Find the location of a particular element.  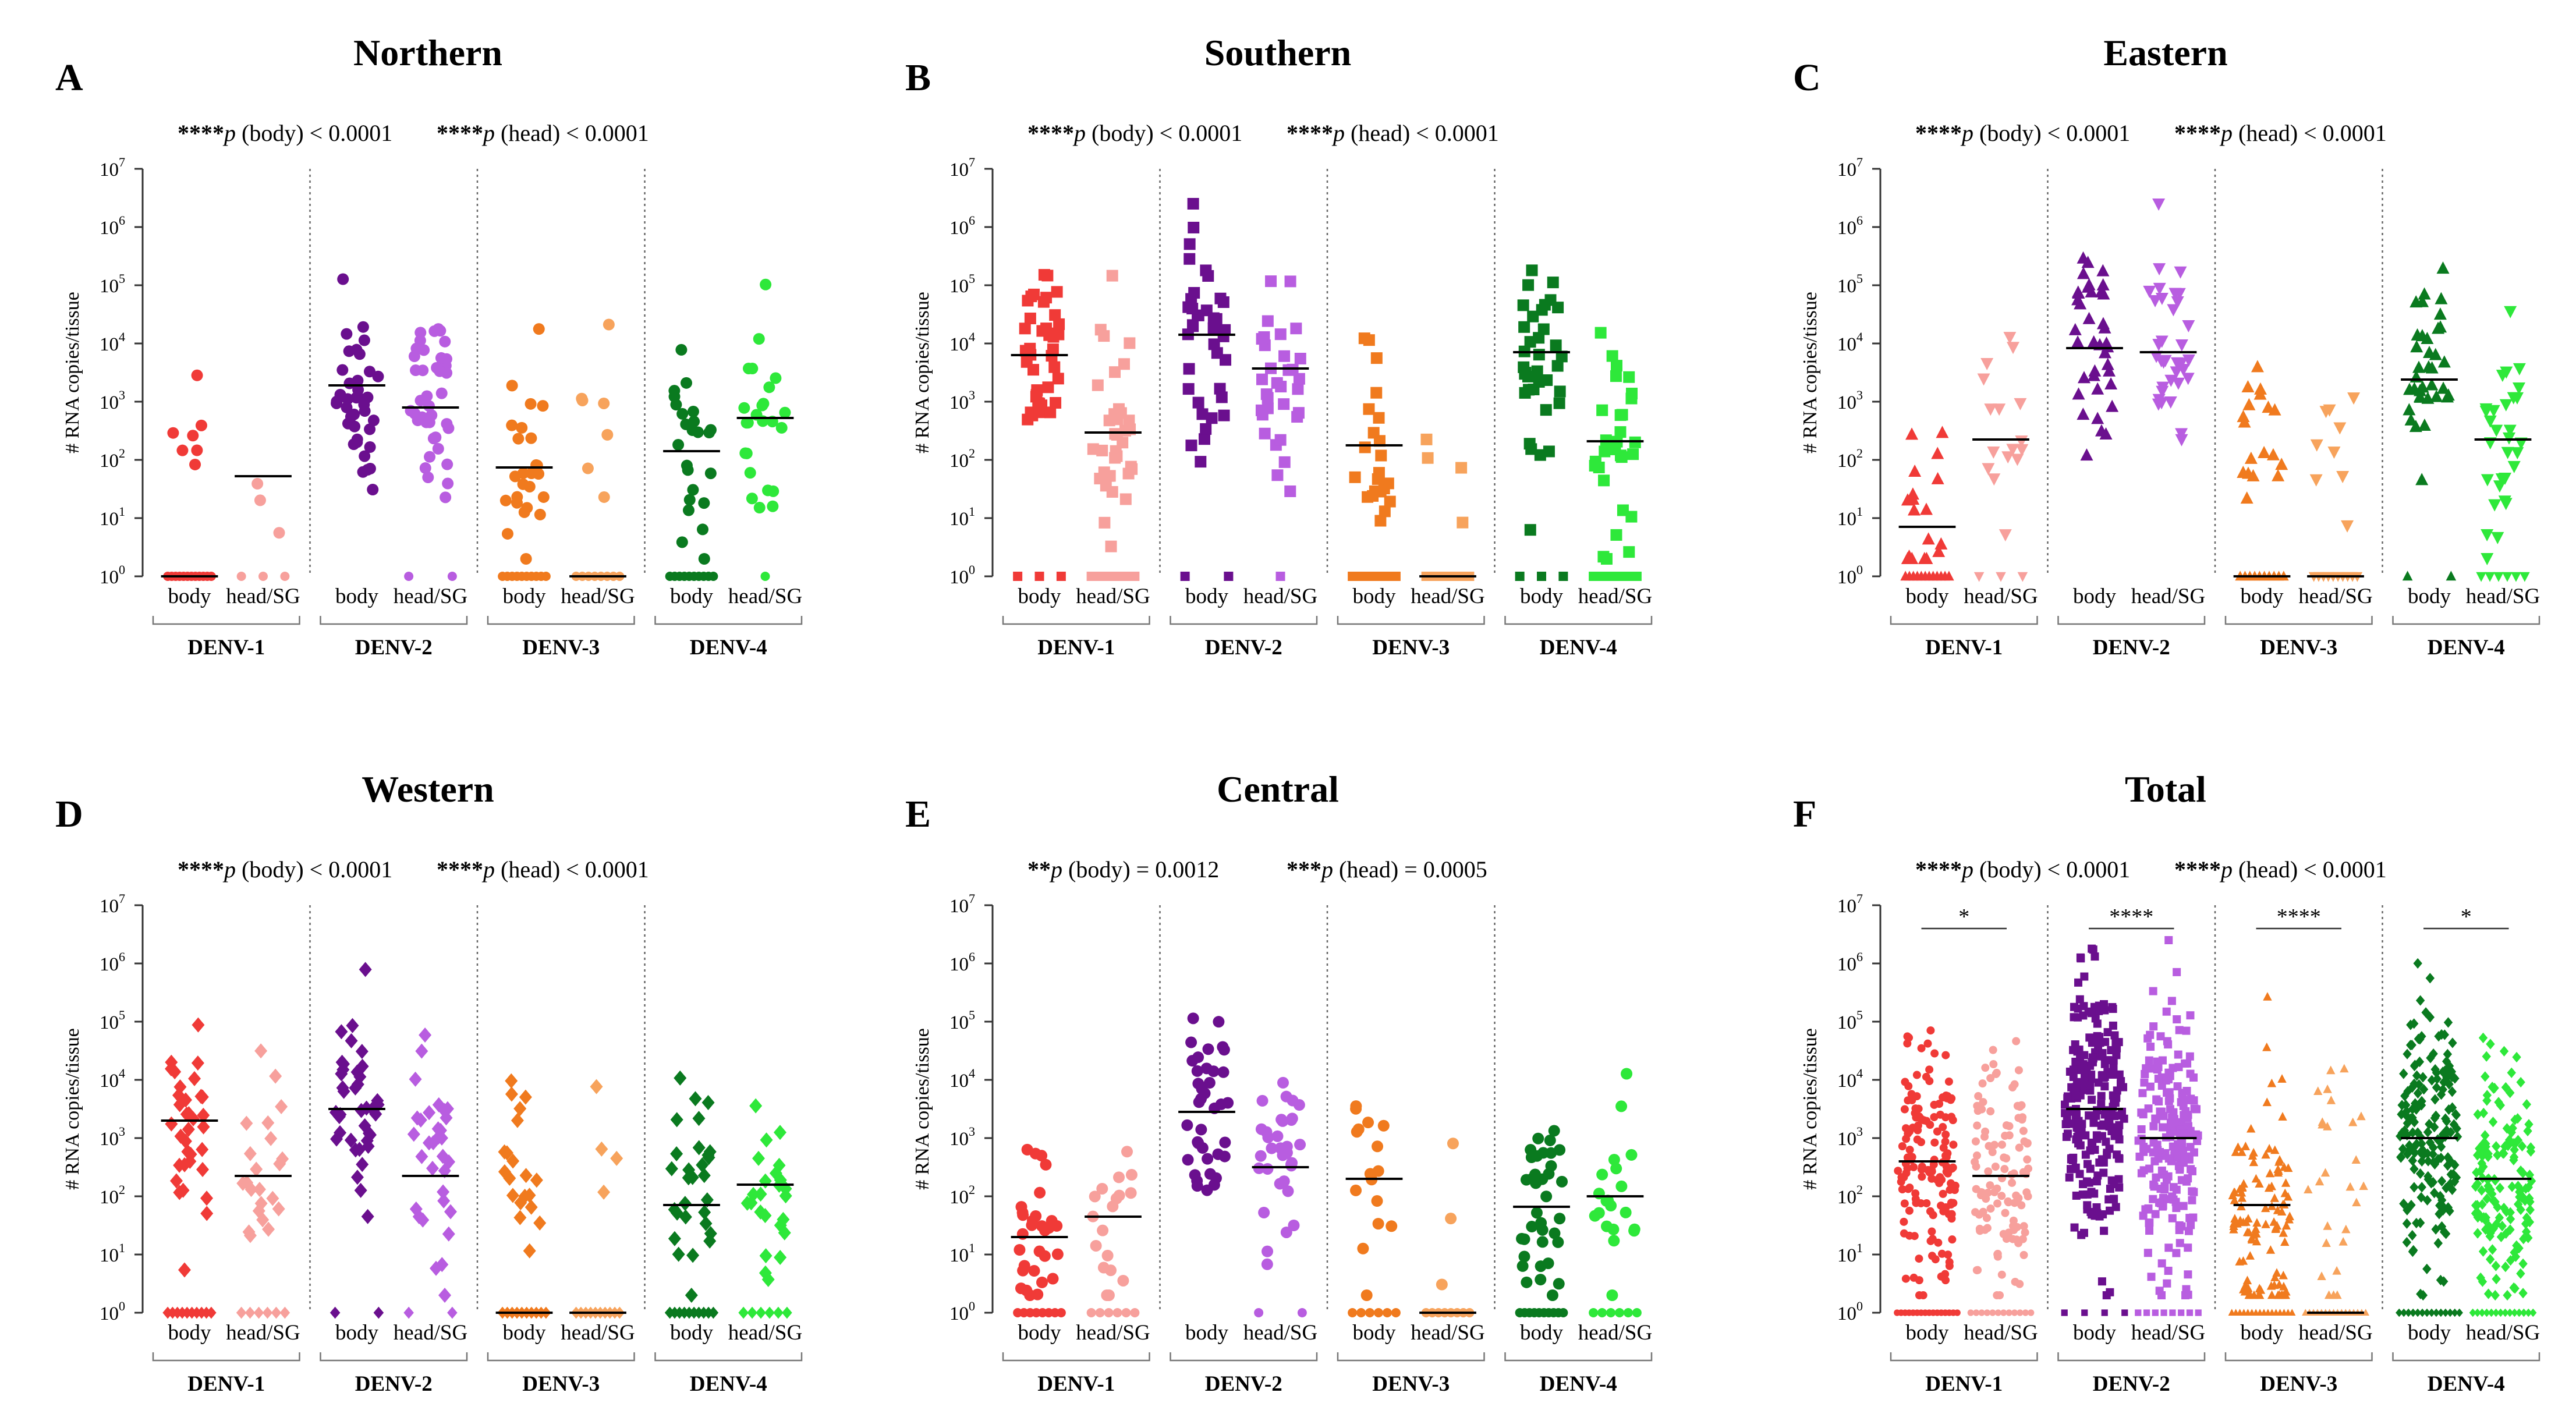

group-label: DENV-3 is located at coordinates (2298, 1384).